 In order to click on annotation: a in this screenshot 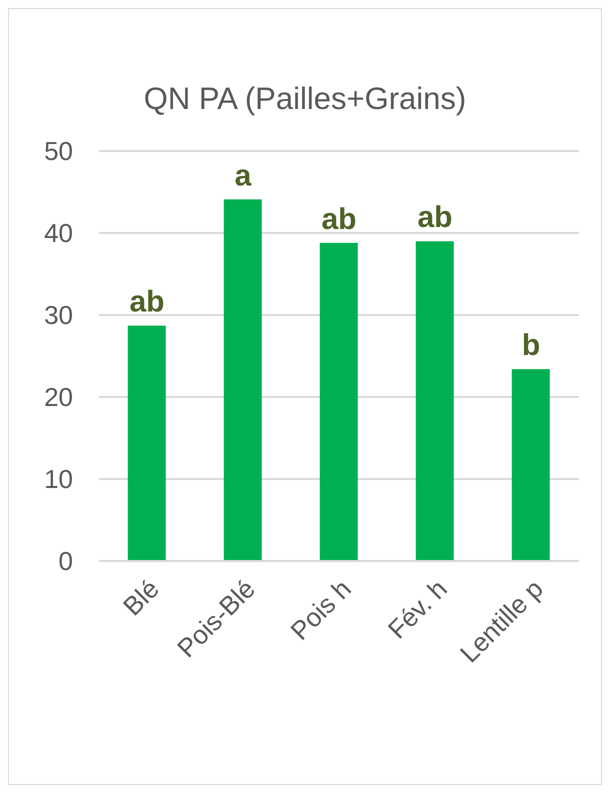, I will do `click(243, 175)`.